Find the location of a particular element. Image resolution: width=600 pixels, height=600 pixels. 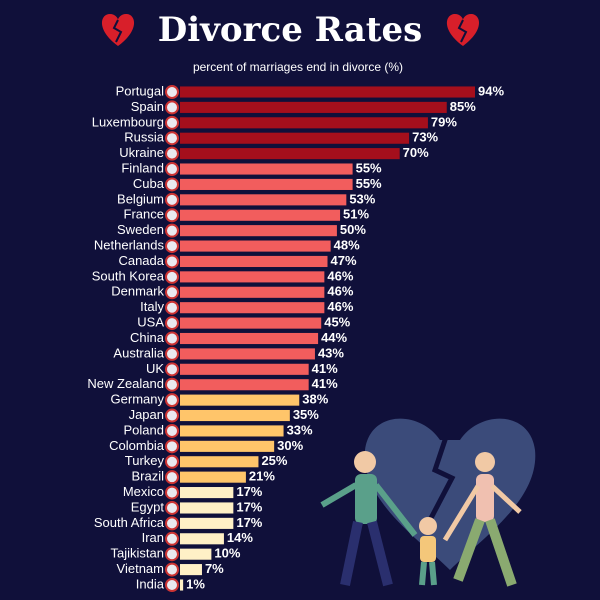

value-label: 10% is located at coordinates (227, 553).